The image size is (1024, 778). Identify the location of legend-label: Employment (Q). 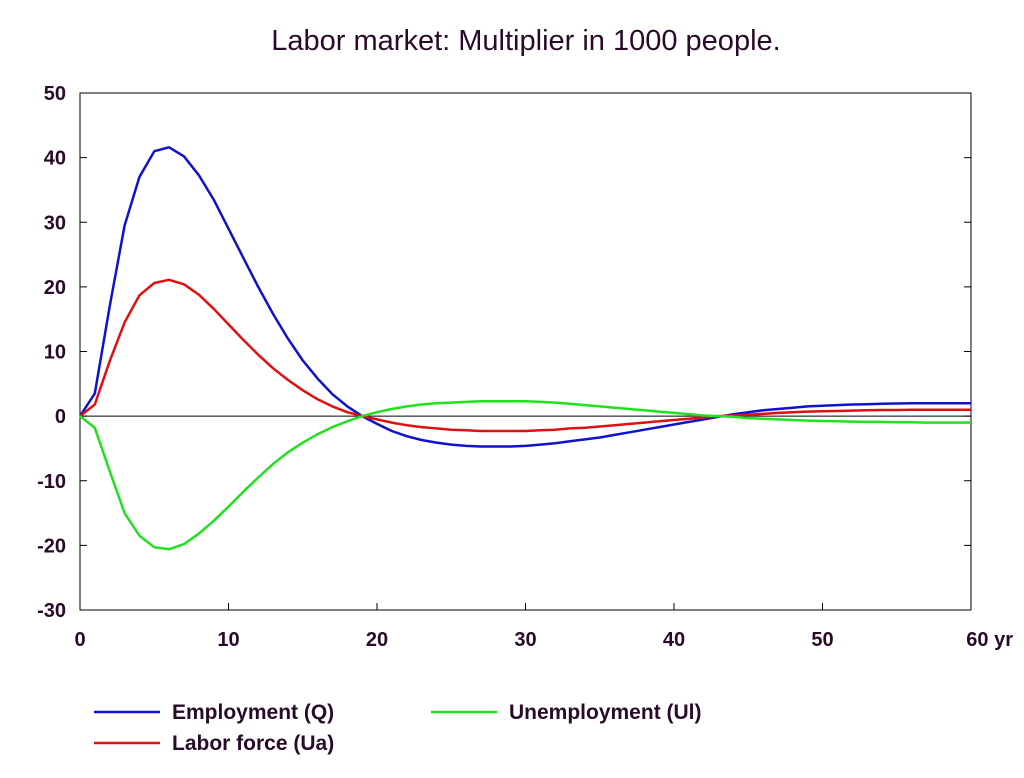
(253, 712).